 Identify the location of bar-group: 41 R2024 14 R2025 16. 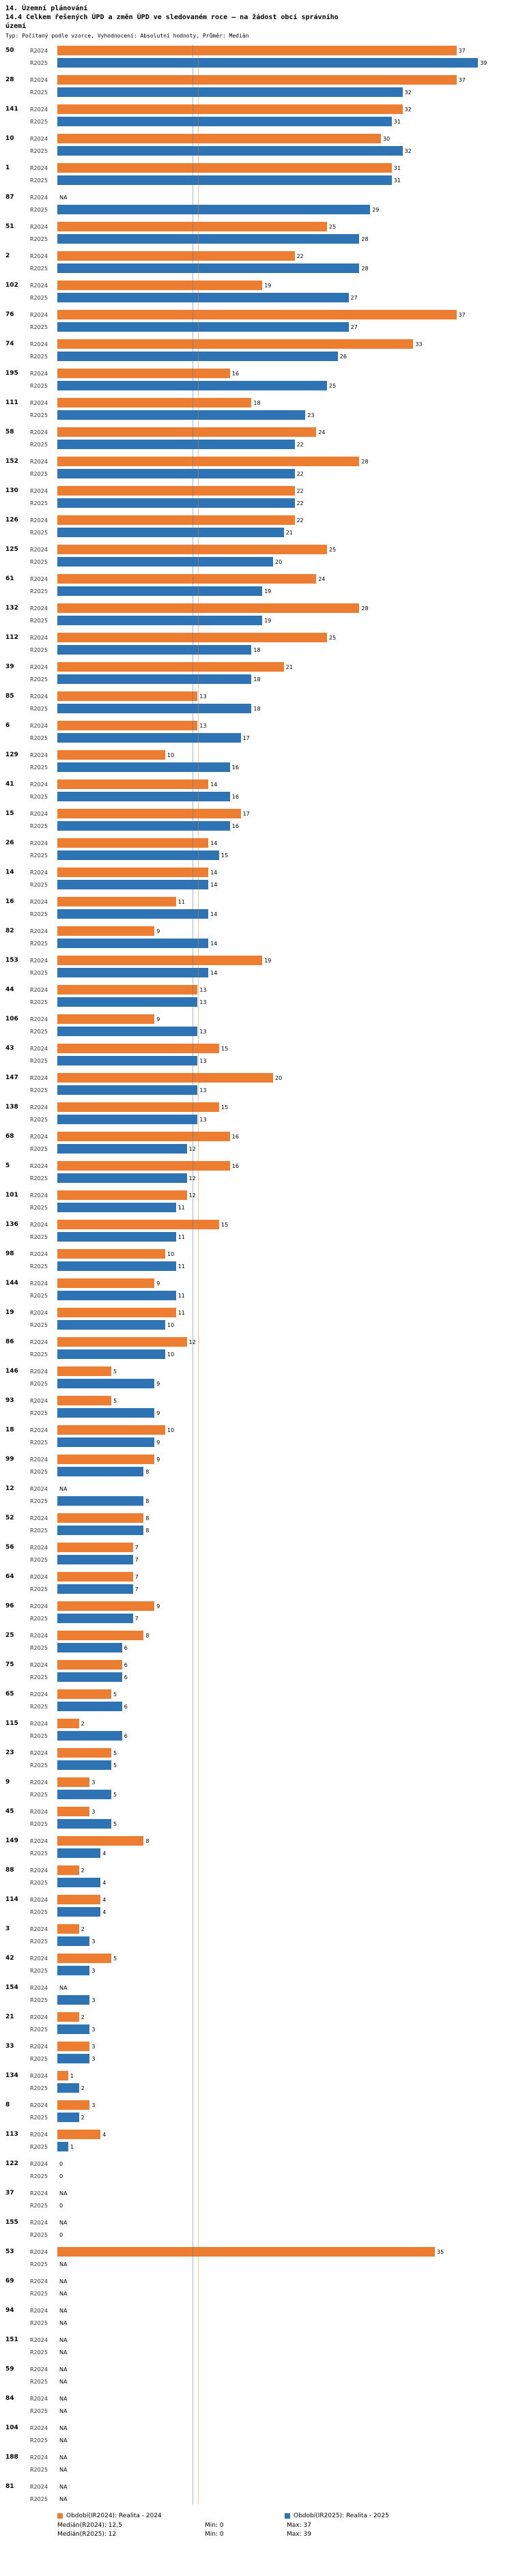
(258, 790).